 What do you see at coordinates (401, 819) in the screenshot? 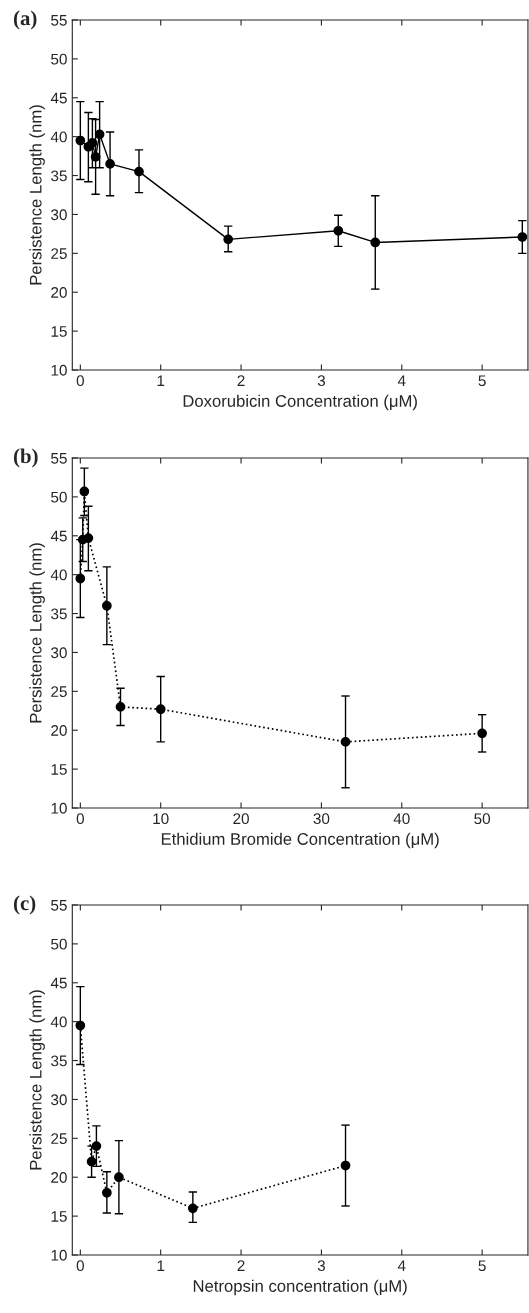
I see `x-tick-label: 40` at bounding box center [401, 819].